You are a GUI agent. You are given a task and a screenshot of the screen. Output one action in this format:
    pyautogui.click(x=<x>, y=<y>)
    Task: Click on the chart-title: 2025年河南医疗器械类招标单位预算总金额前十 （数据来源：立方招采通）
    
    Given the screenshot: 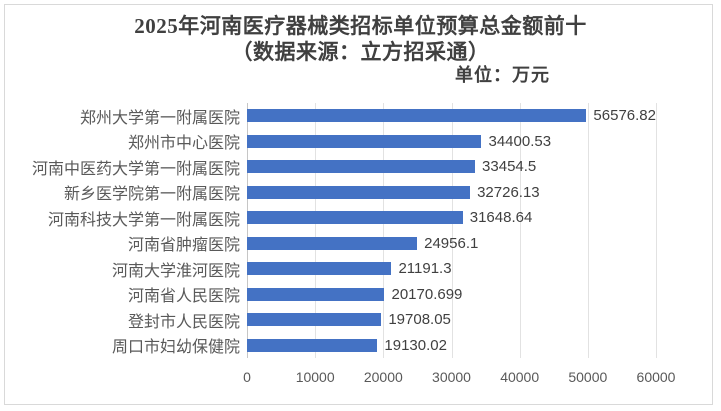 What is the action you would take?
    pyautogui.click(x=360, y=39)
    